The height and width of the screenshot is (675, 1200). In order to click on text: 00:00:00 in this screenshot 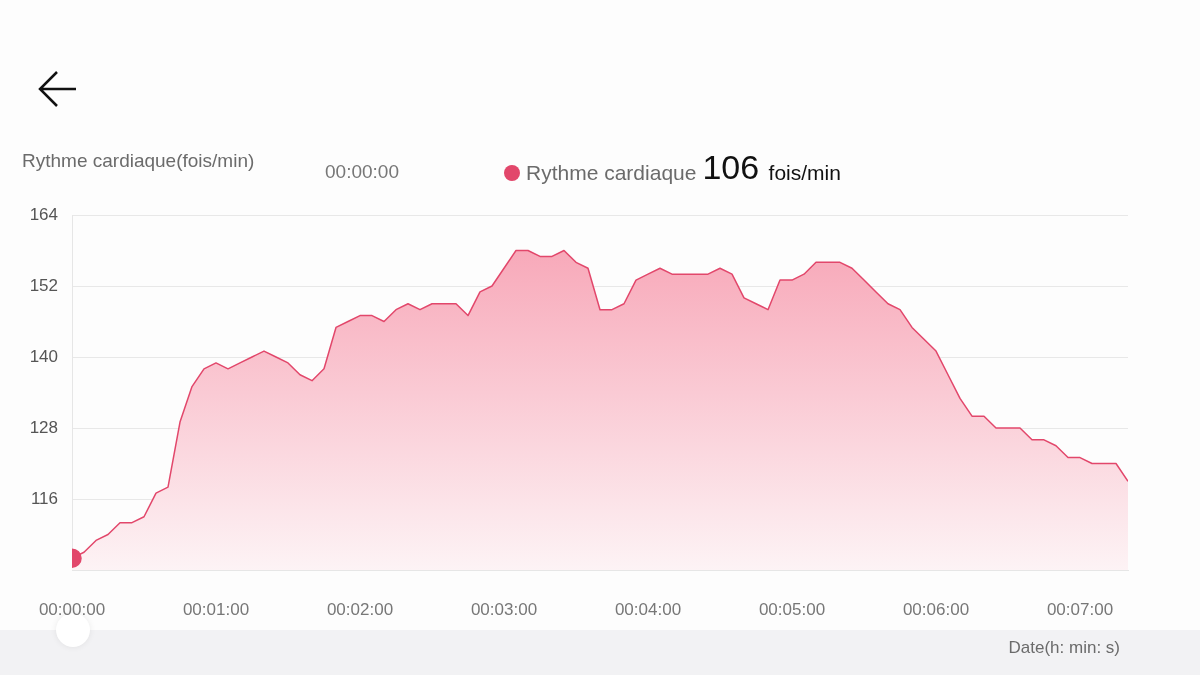, I will do `click(362, 172)`.